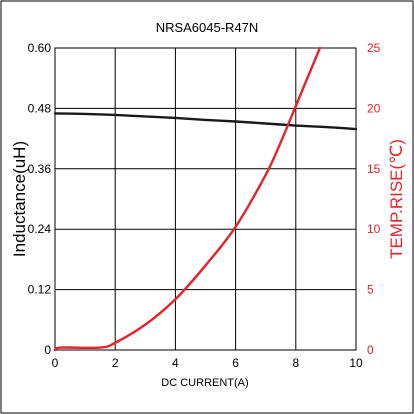 The width and height of the screenshot is (414, 414). What do you see at coordinates (295, 363) in the screenshot?
I see `x-tick-label: 8` at bounding box center [295, 363].